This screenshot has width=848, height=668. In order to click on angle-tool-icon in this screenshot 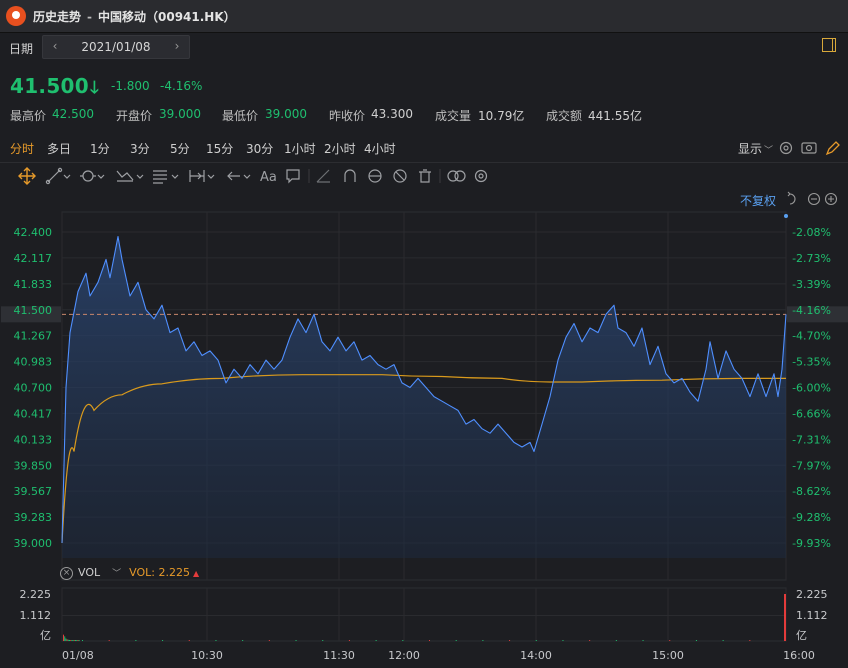, I will do `click(323, 176)`.